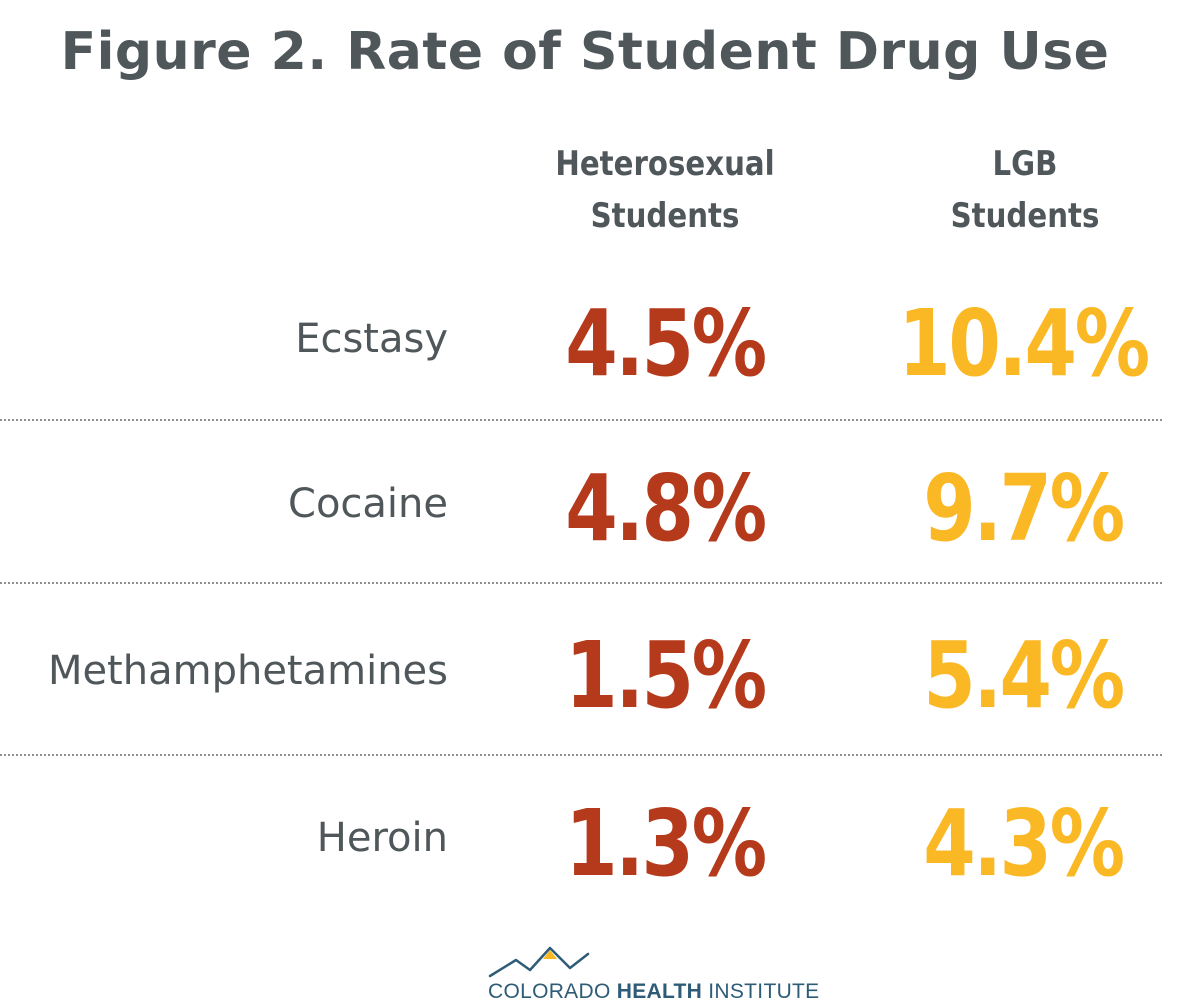 This screenshot has width=1200, height=1004. Describe the element at coordinates (665, 164) in the screenshot. I see `column-header-heterosexual-line1: Heterosexual` at that location.